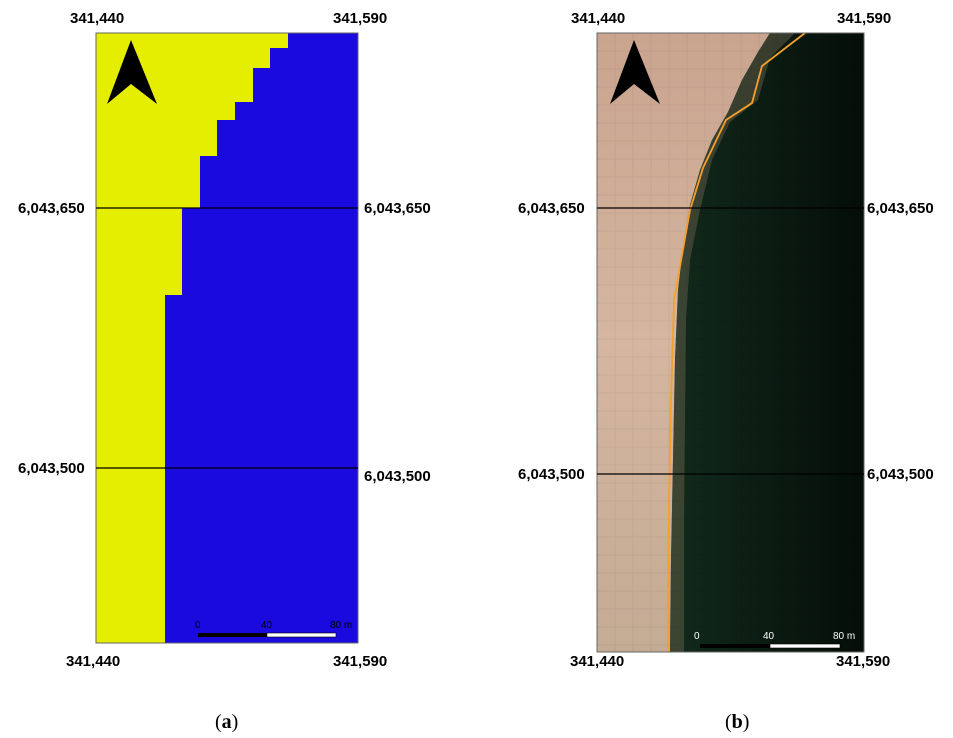 This screenshot has width=953, height=738. Describe the element at coordinates (397, 476) in the screenshot. I see `panel-a-northing-lower-right: 6,043,500` at that location.